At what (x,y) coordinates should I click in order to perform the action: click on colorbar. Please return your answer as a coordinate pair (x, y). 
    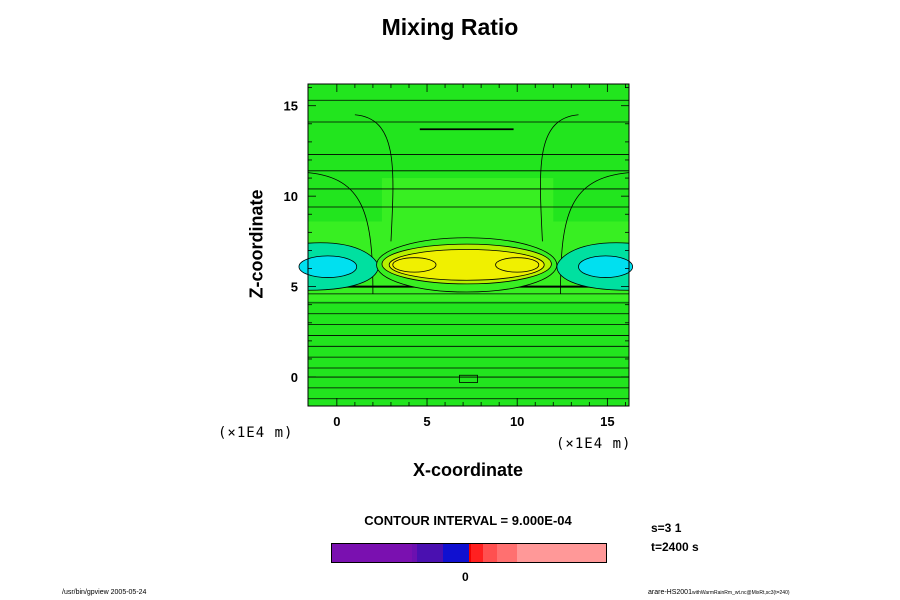
    Looking at the image, I should click on (469, 553).